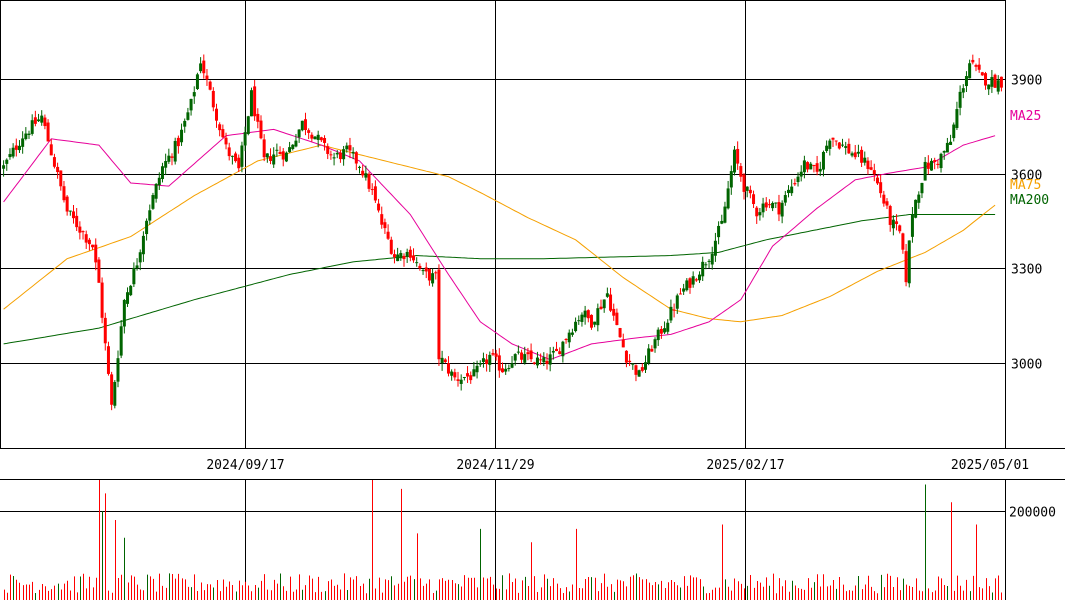  What do you see at coordinates (495, 465) in the screenshot?
I see `date-tick-label: 2024/11/29` at bounding box center [495, 465].